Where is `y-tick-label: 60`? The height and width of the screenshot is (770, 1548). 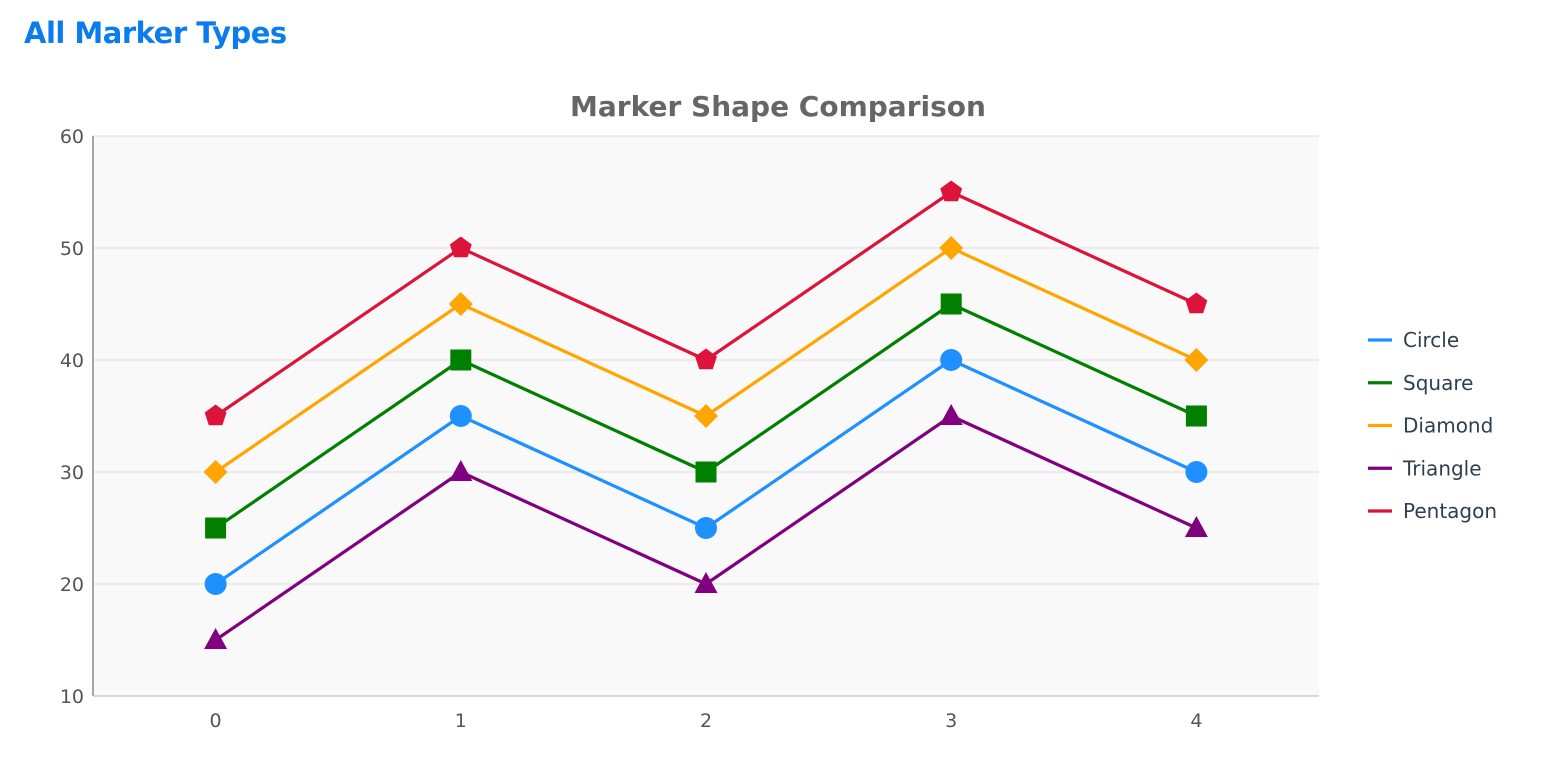 y-tick-label: 60 is located at coordinates (72, 137).